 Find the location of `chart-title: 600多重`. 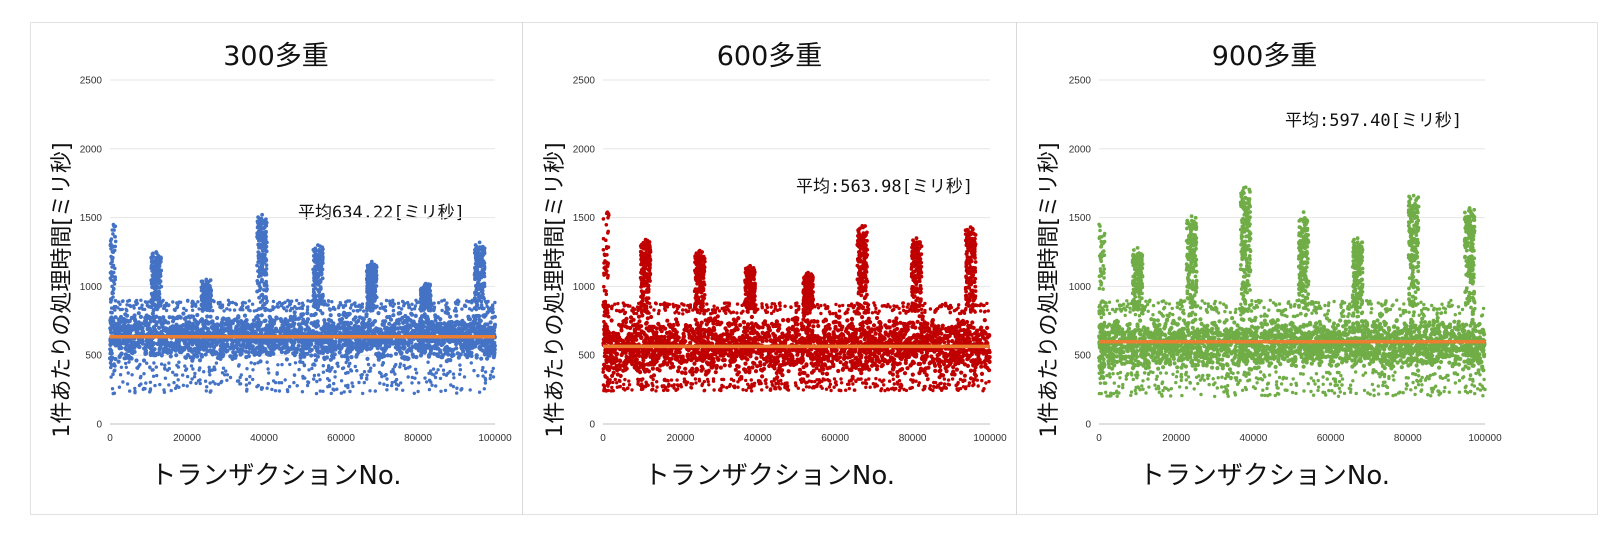

chart-title: 600多重 is located at coordinates (769, 56).